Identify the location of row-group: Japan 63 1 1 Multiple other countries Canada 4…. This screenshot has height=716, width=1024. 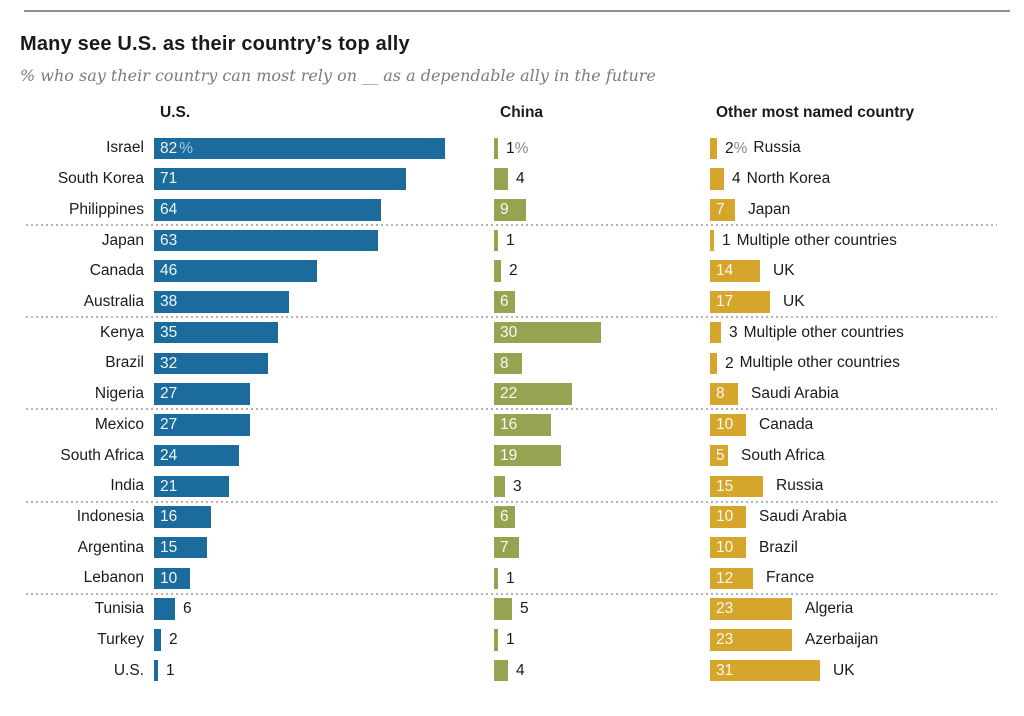
(512, 272).